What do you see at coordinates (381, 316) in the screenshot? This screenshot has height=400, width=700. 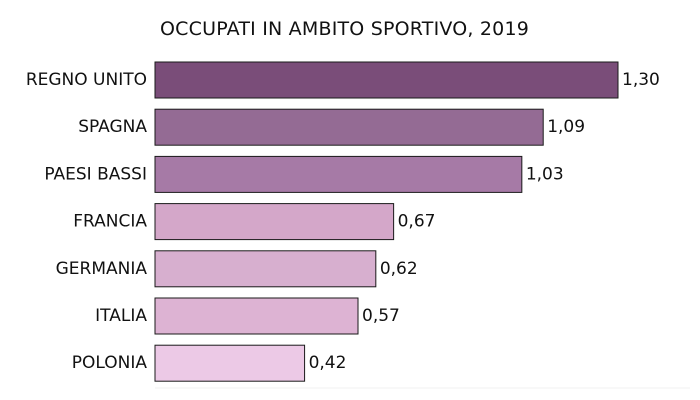 I see `data-label: 0,57` at bounding box center [381, 316].